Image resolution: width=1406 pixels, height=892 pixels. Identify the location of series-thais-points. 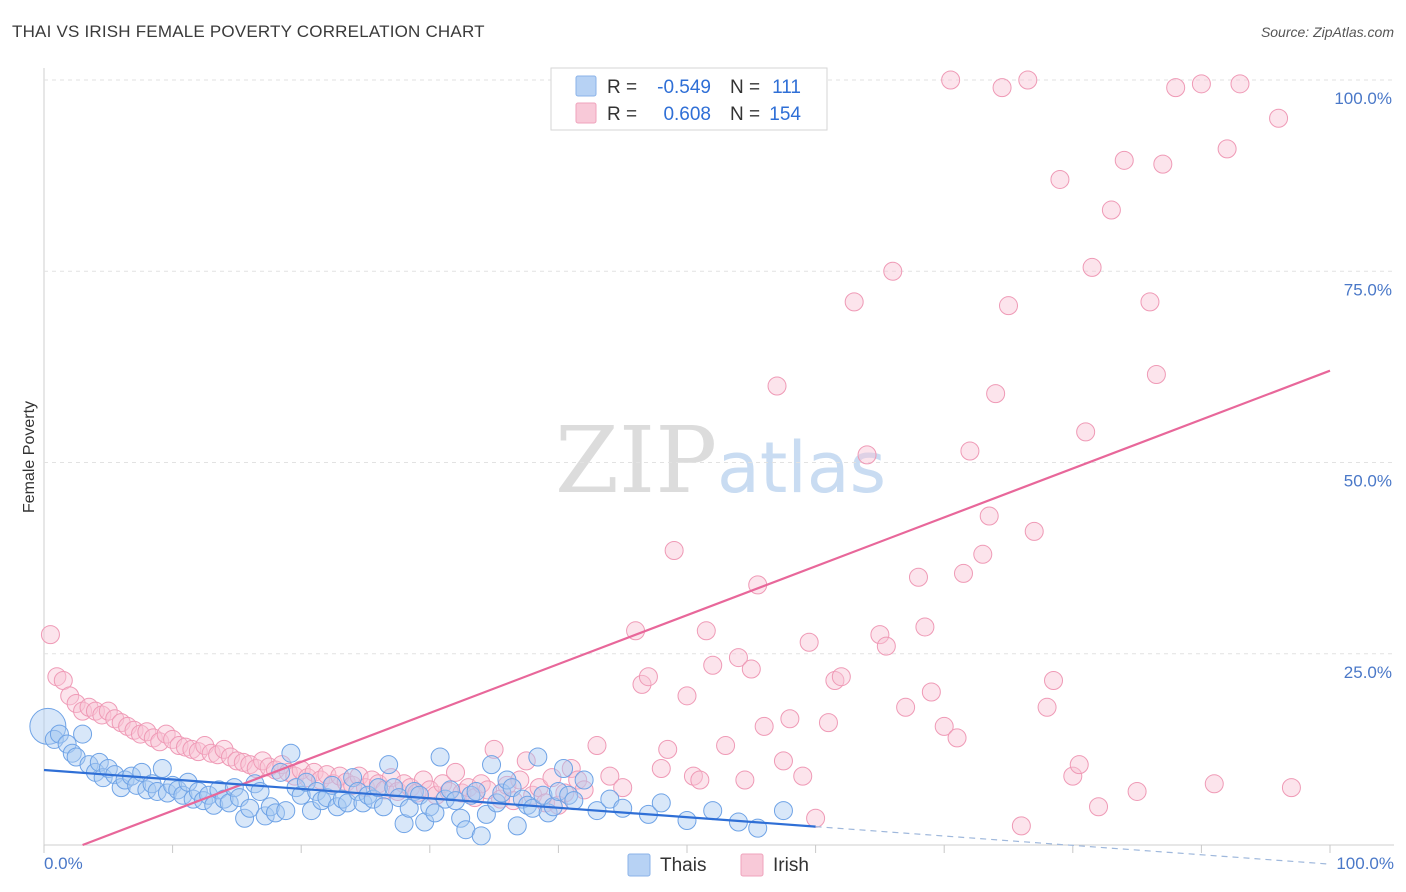
(411, 776).